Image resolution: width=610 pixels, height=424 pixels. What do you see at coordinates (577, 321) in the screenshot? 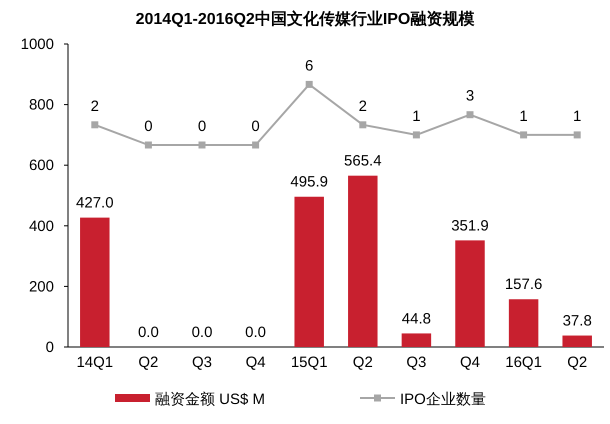
I see `data-label: 37.8` at bounding box center [577, 321].